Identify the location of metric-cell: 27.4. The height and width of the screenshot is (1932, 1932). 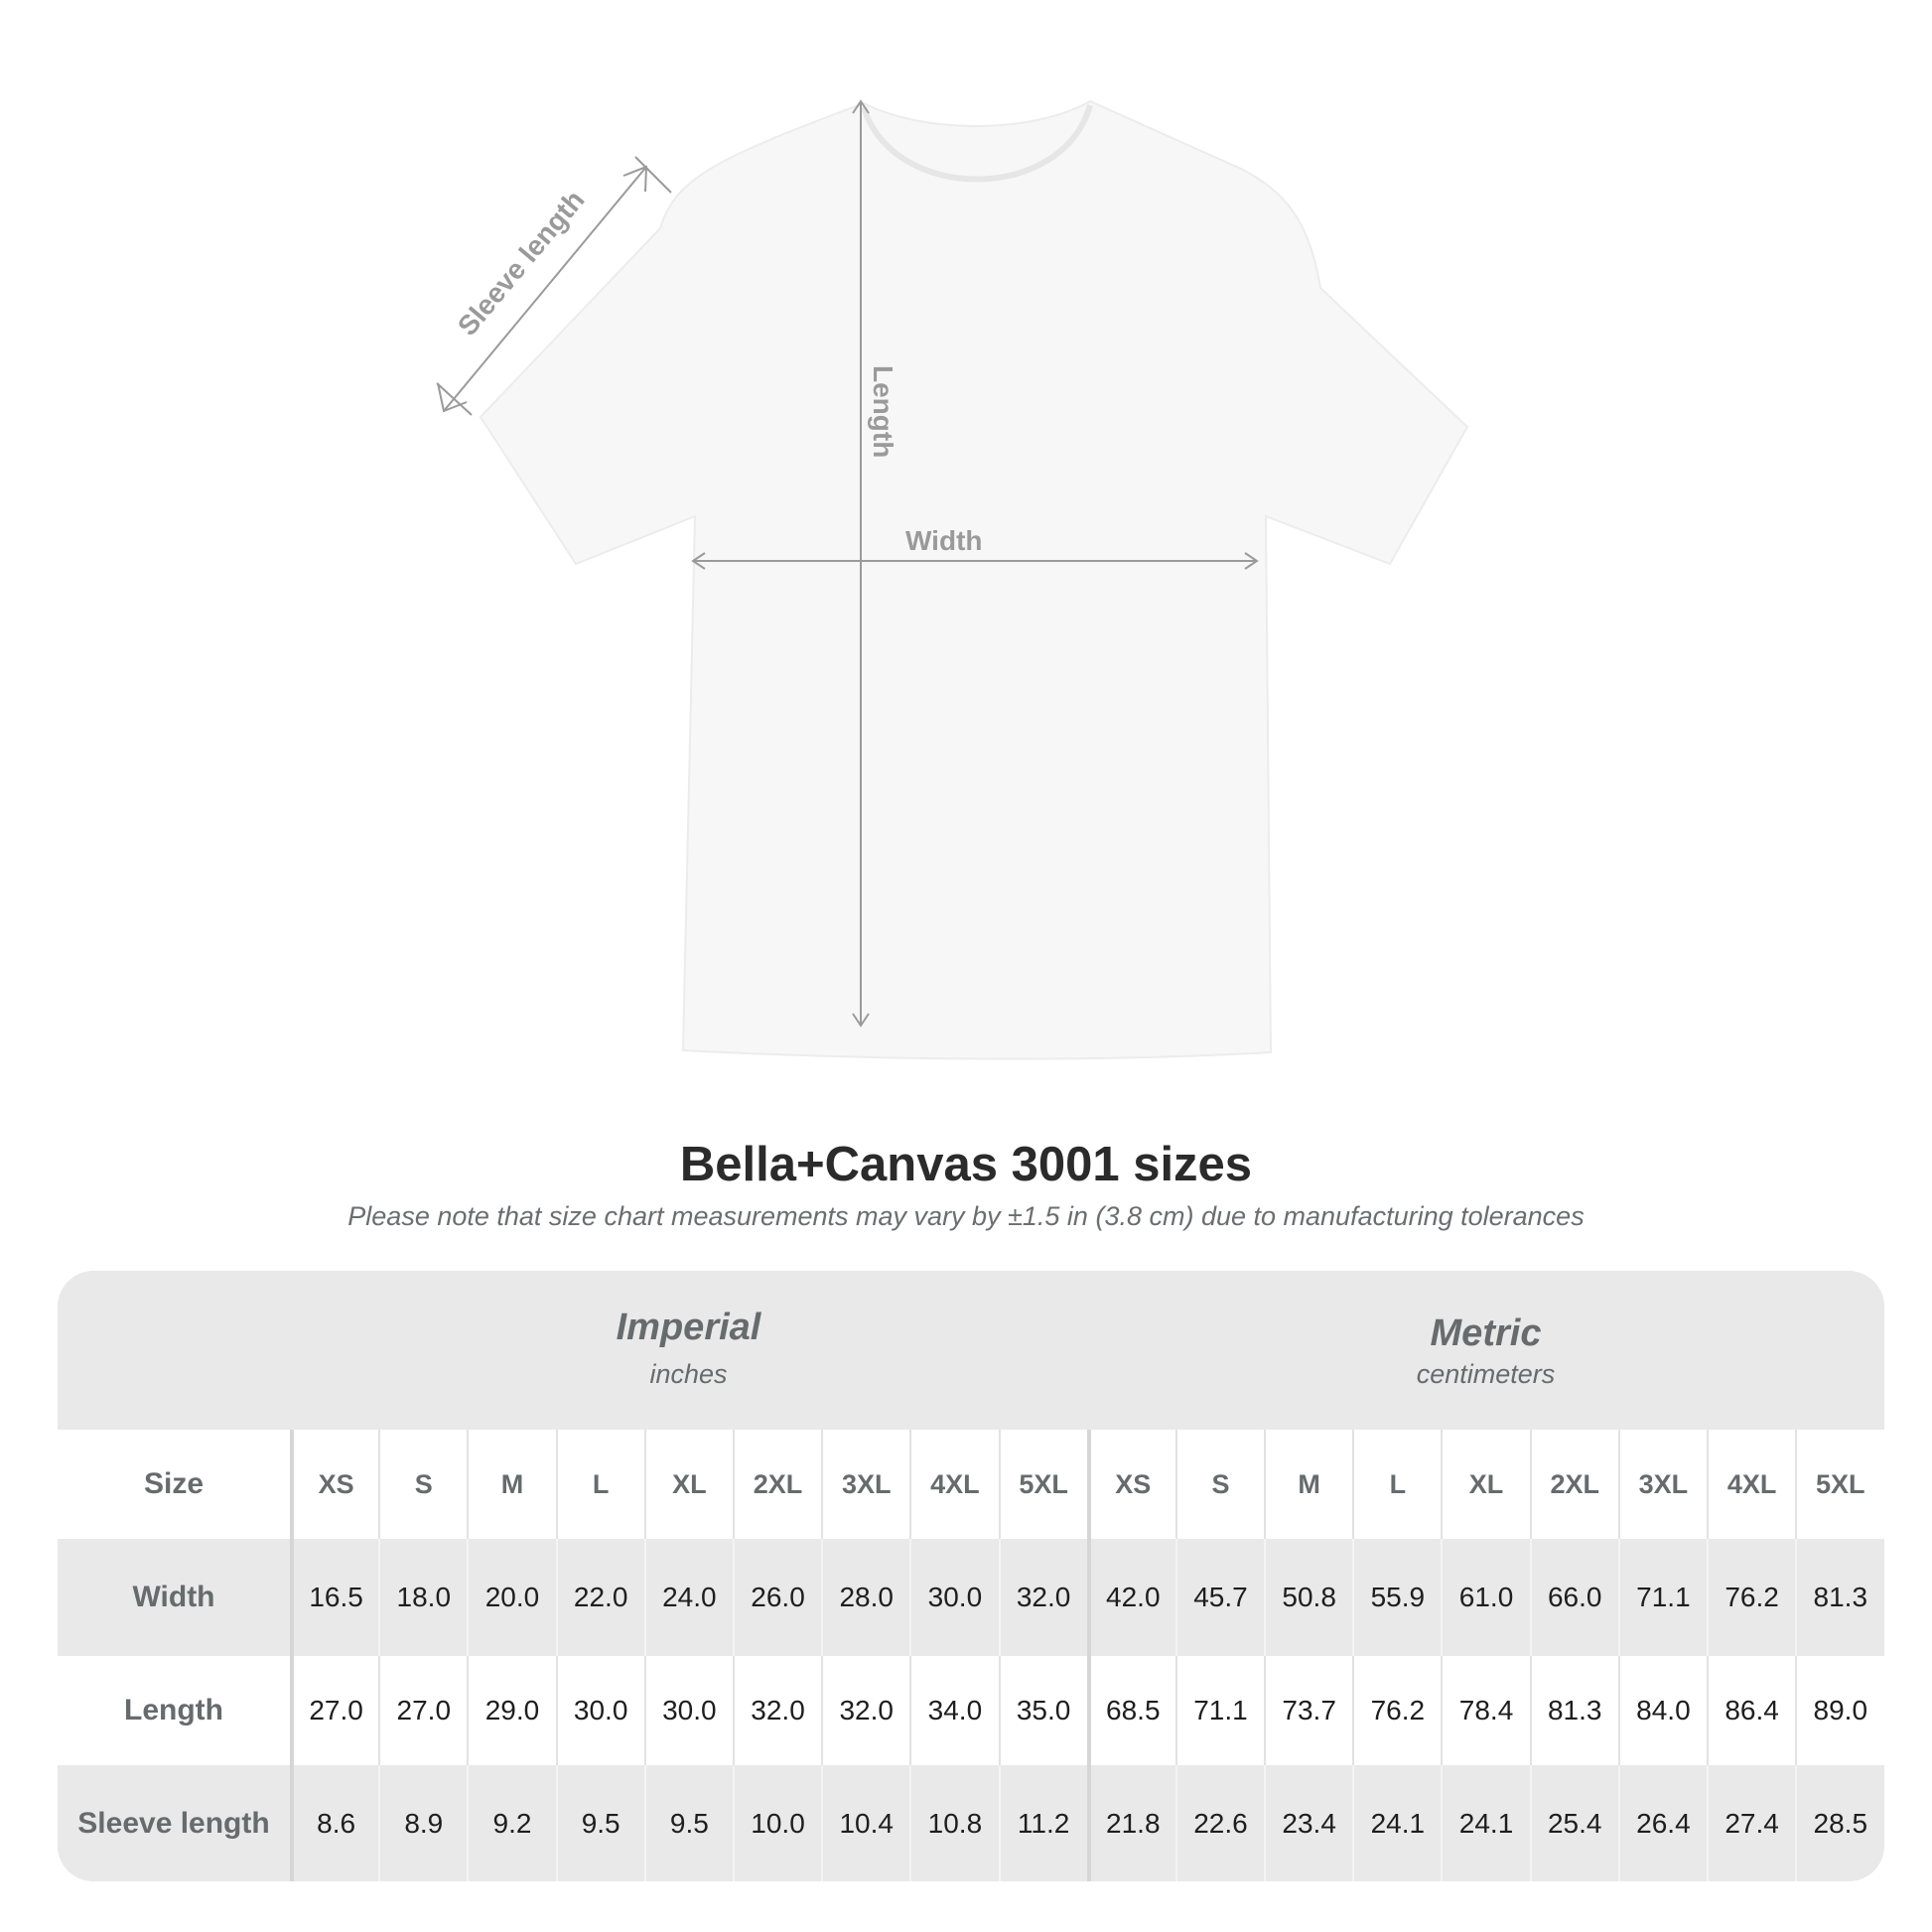
(1751, 1823).